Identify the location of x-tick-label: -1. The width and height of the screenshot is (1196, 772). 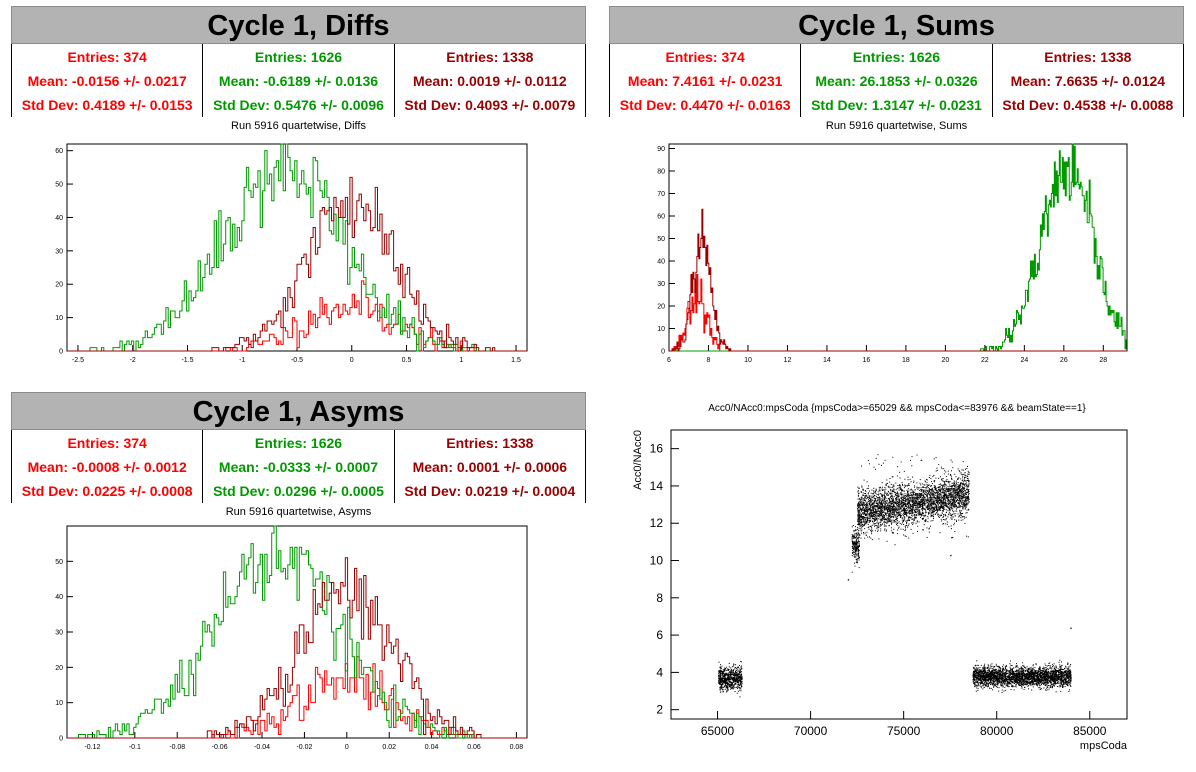
(242, 360).